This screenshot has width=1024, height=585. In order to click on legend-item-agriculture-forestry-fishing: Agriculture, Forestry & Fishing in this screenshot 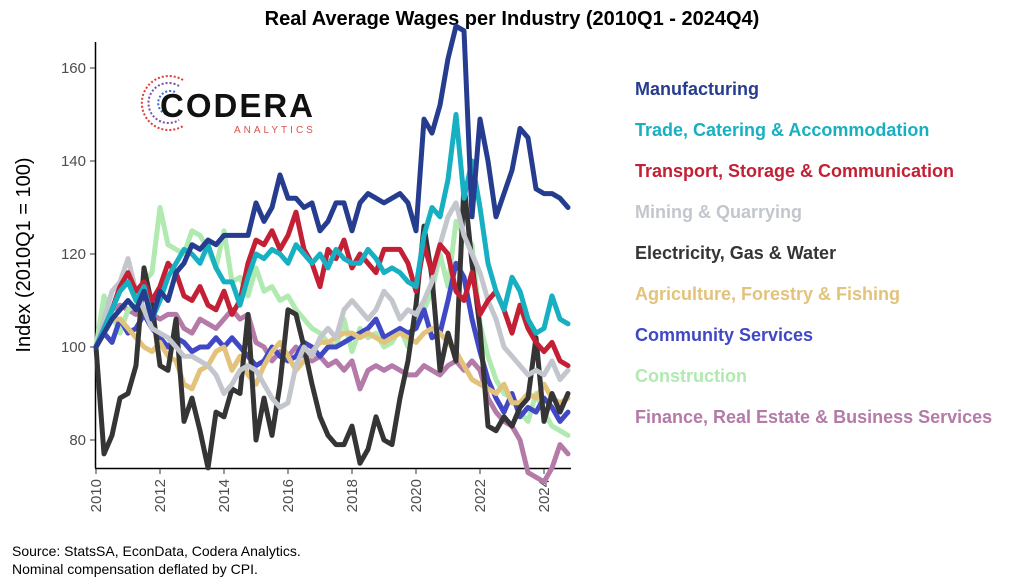, I will do `click(767, 294)`.